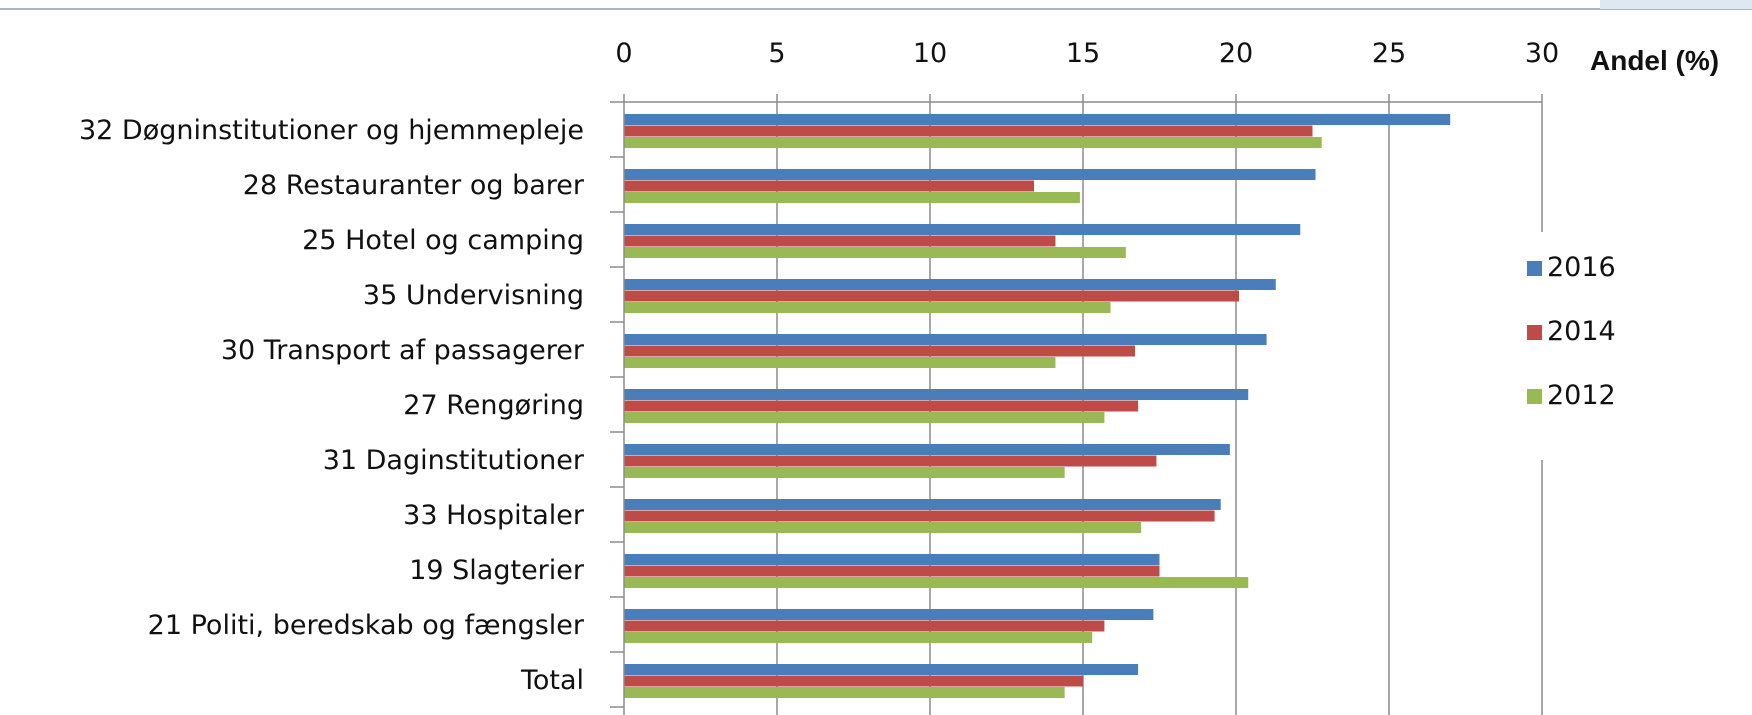 The width and height of the screenshot is (1752, 715). What do you see at coordinates (1542, 53) in the screenshot?
I see `x-tick-label: 30` at bounding box center [1542, 53].